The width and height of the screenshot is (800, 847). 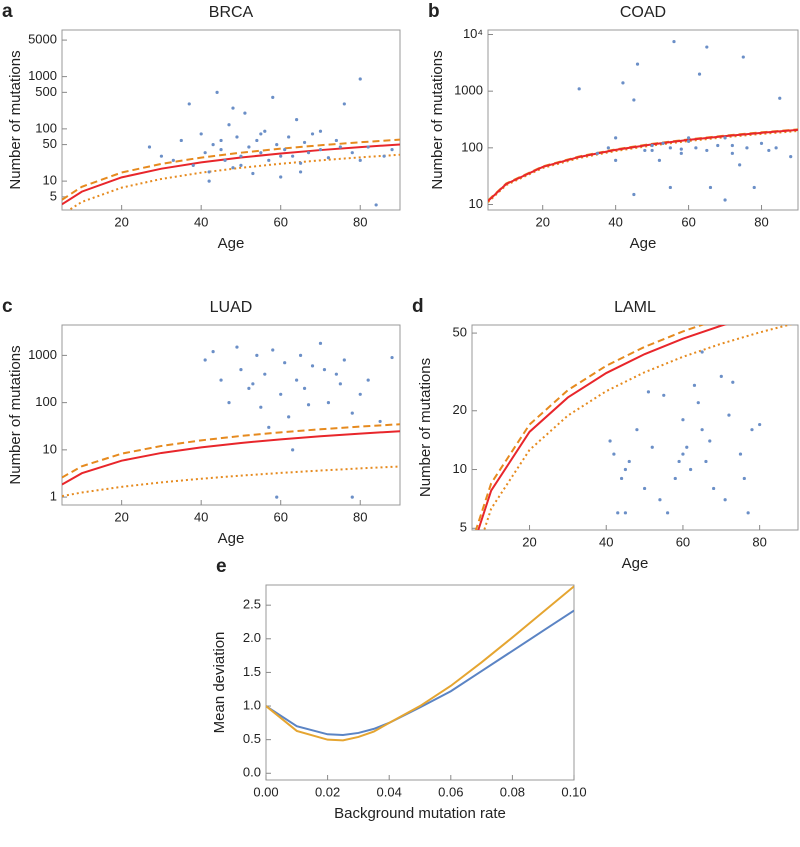 I want to click on x-tick-label: 0.02, so click(x=327, y=791).